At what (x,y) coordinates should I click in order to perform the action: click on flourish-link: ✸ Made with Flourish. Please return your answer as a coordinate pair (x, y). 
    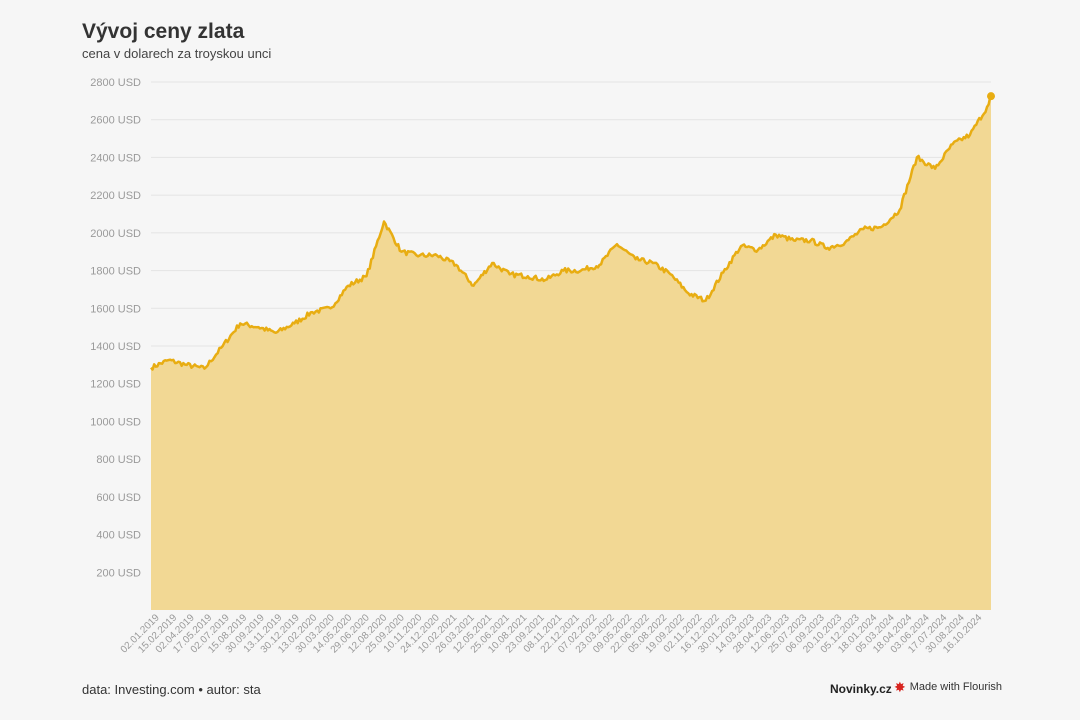
    Looking at the image, I should click on (948, 687).